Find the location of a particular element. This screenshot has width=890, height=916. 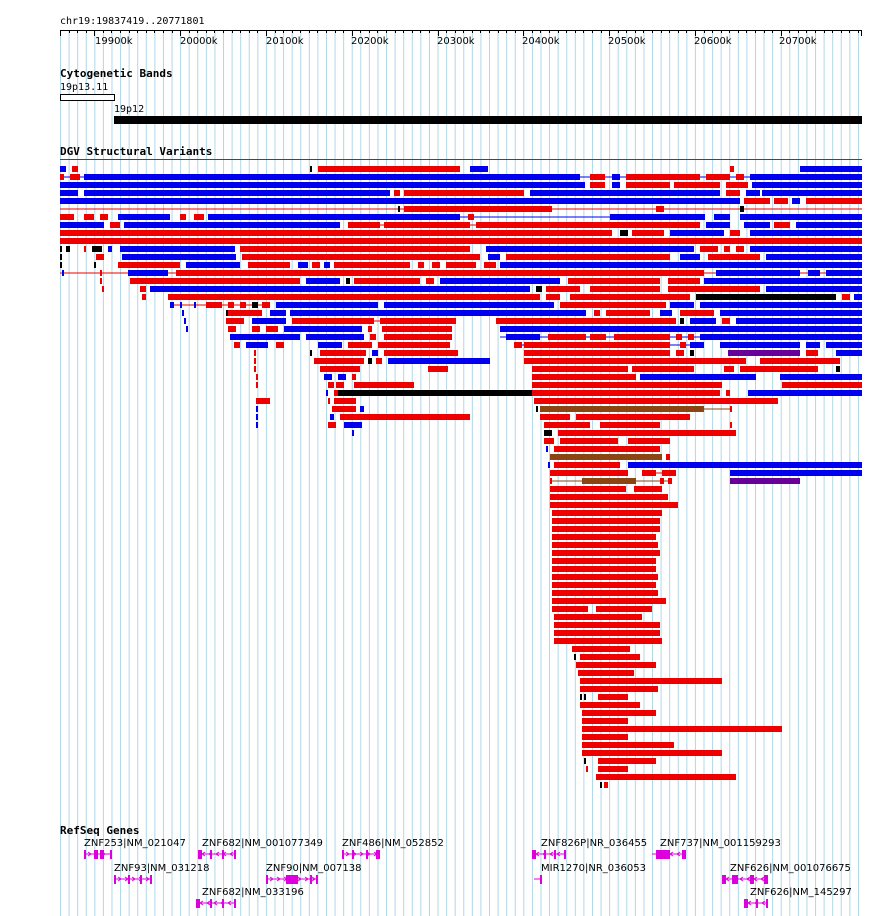

band-19p12 is located at coordinates (488, 120).